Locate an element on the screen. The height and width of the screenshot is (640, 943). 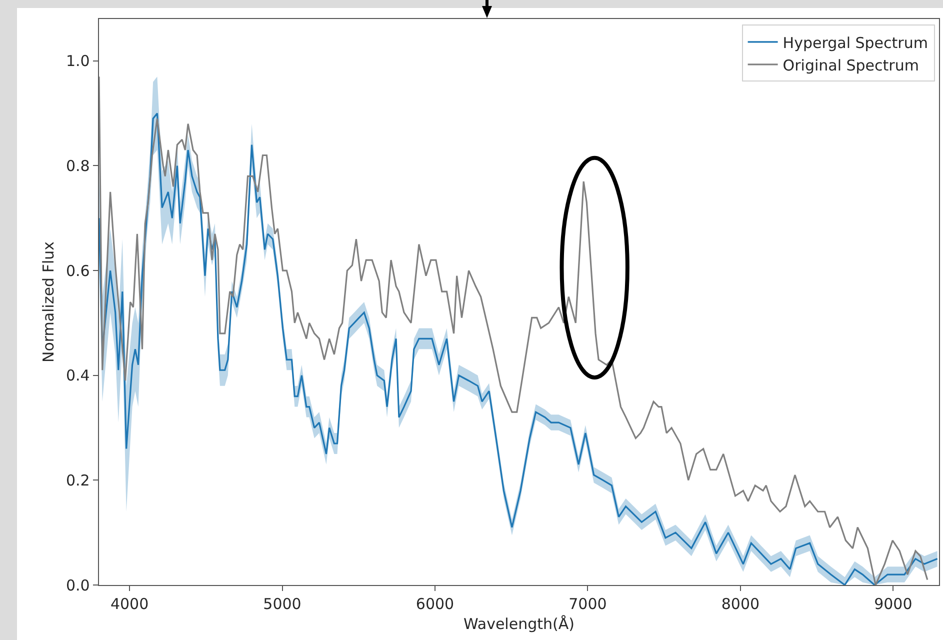
legend-label: Original Spectrum is located at coordinates (850, 65).